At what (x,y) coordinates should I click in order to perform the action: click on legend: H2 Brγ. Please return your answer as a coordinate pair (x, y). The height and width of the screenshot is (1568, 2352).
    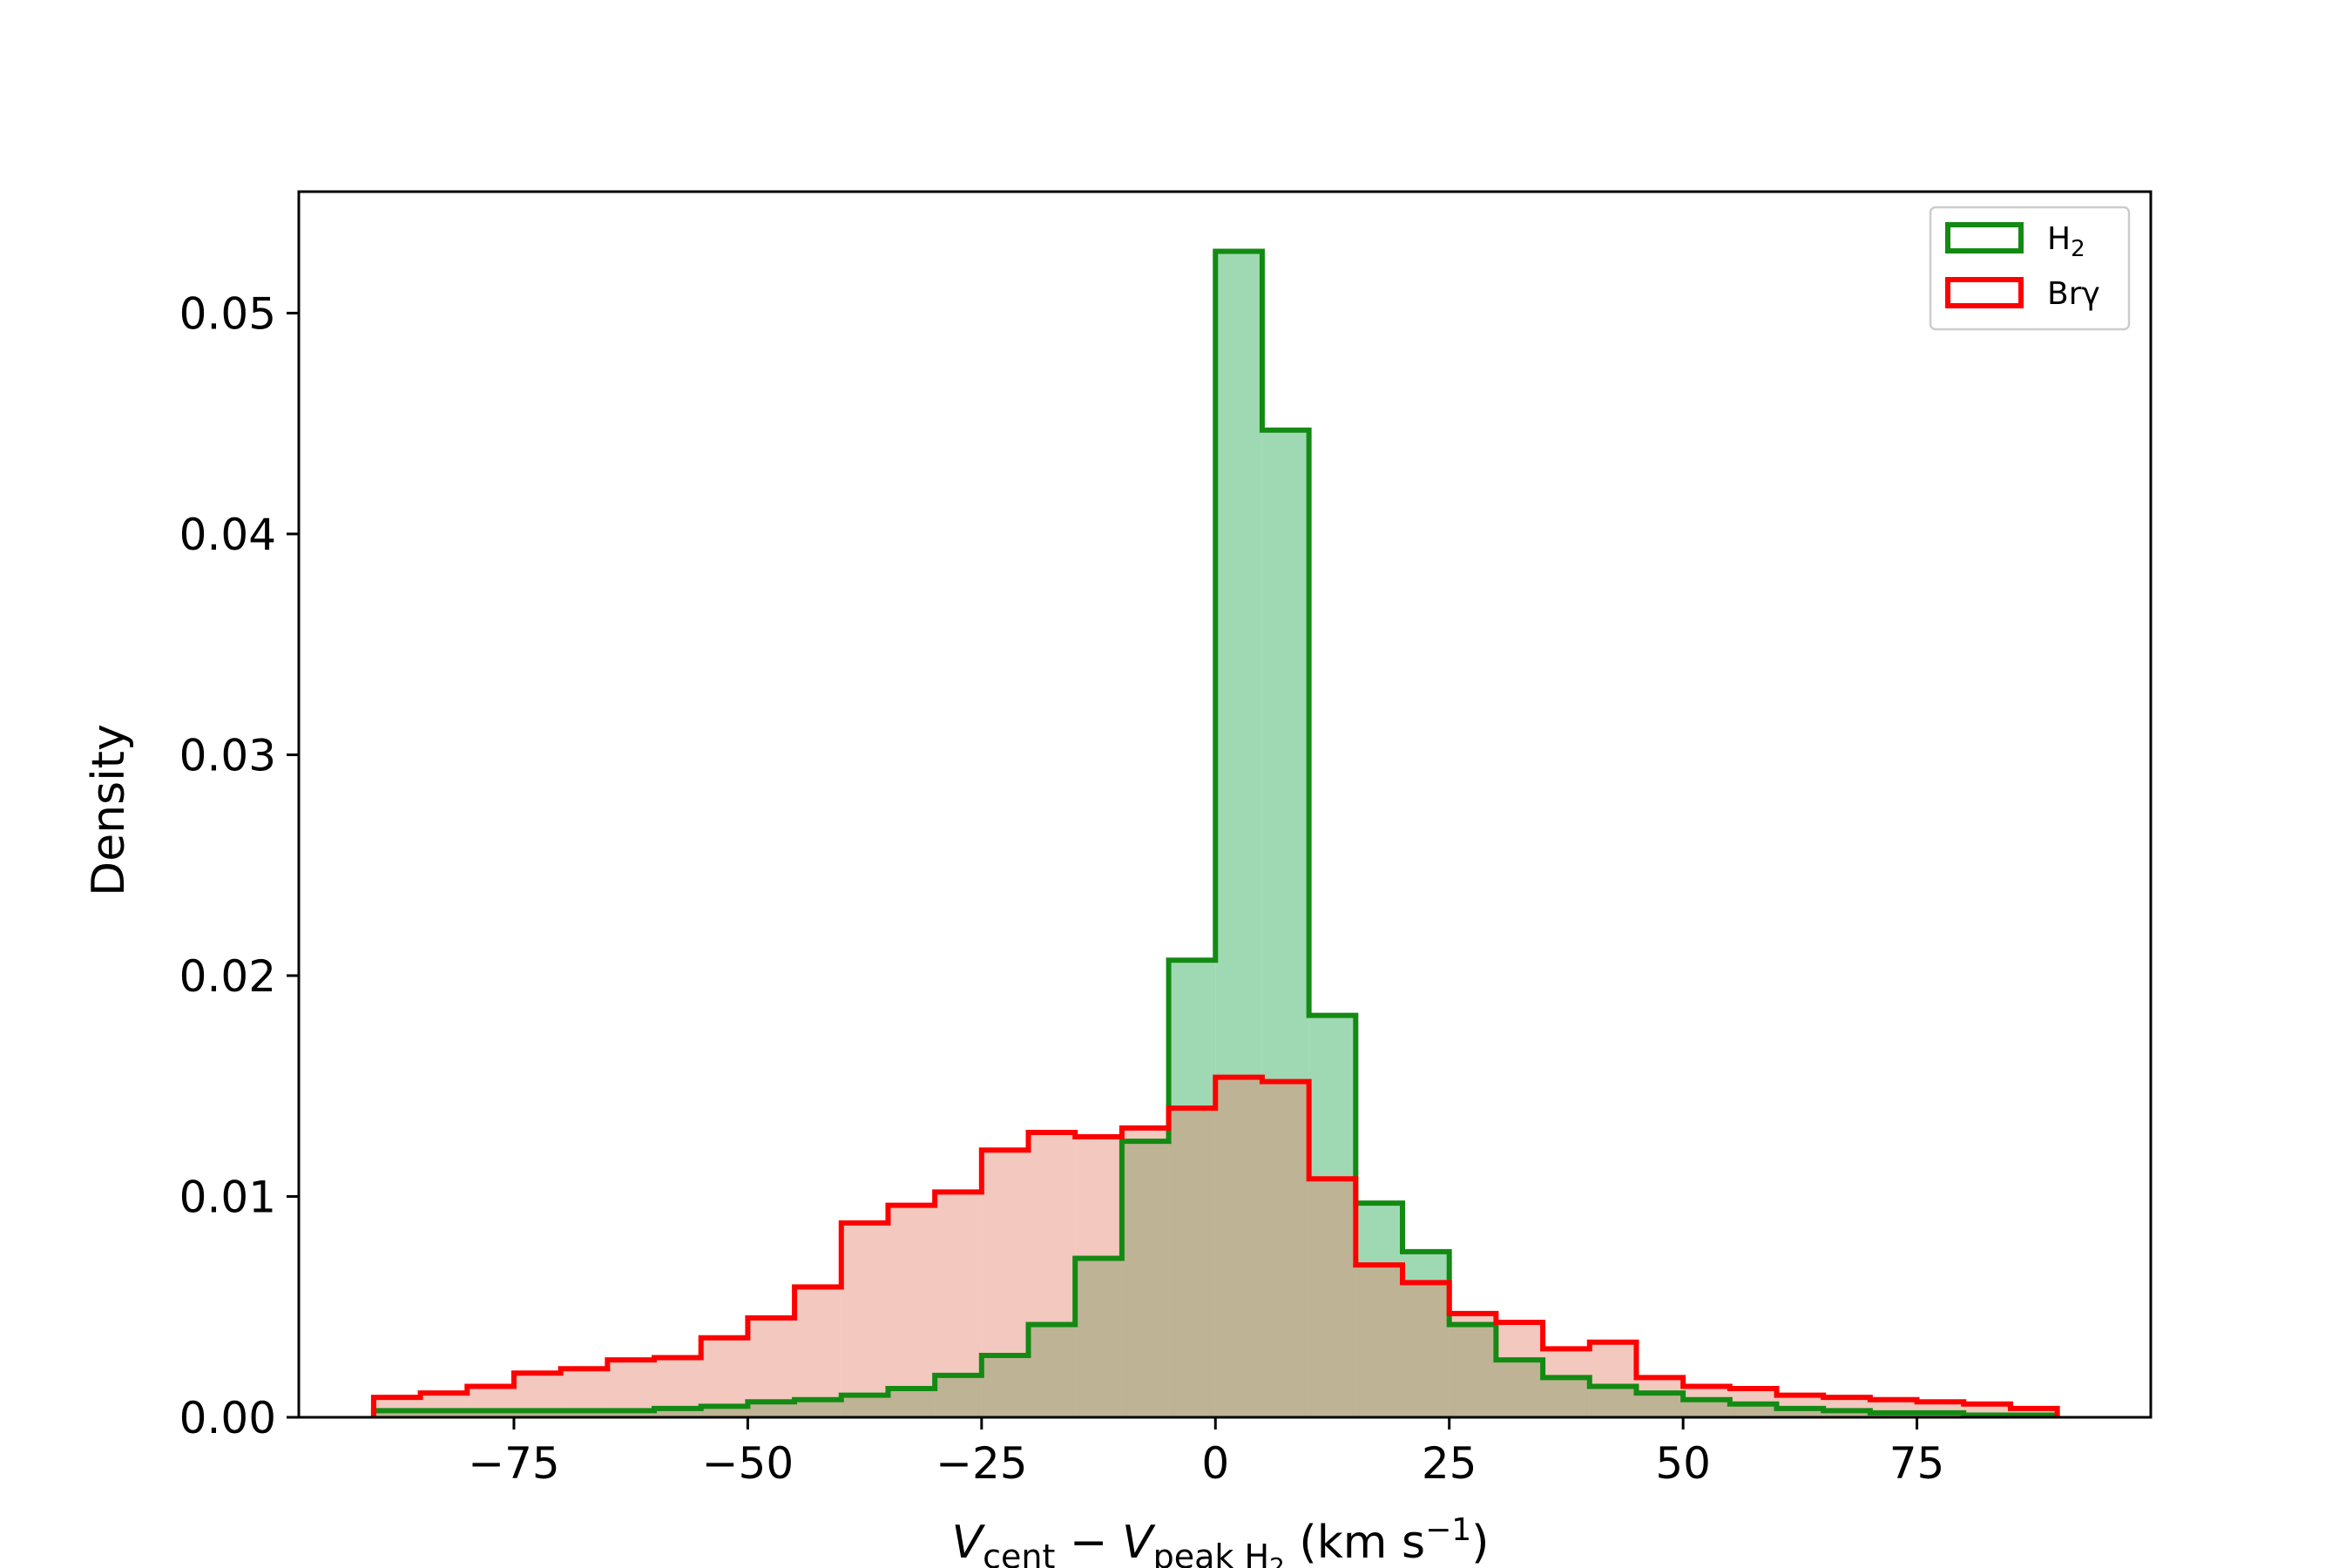
    Looking at the image, I should click on (2030, 268).